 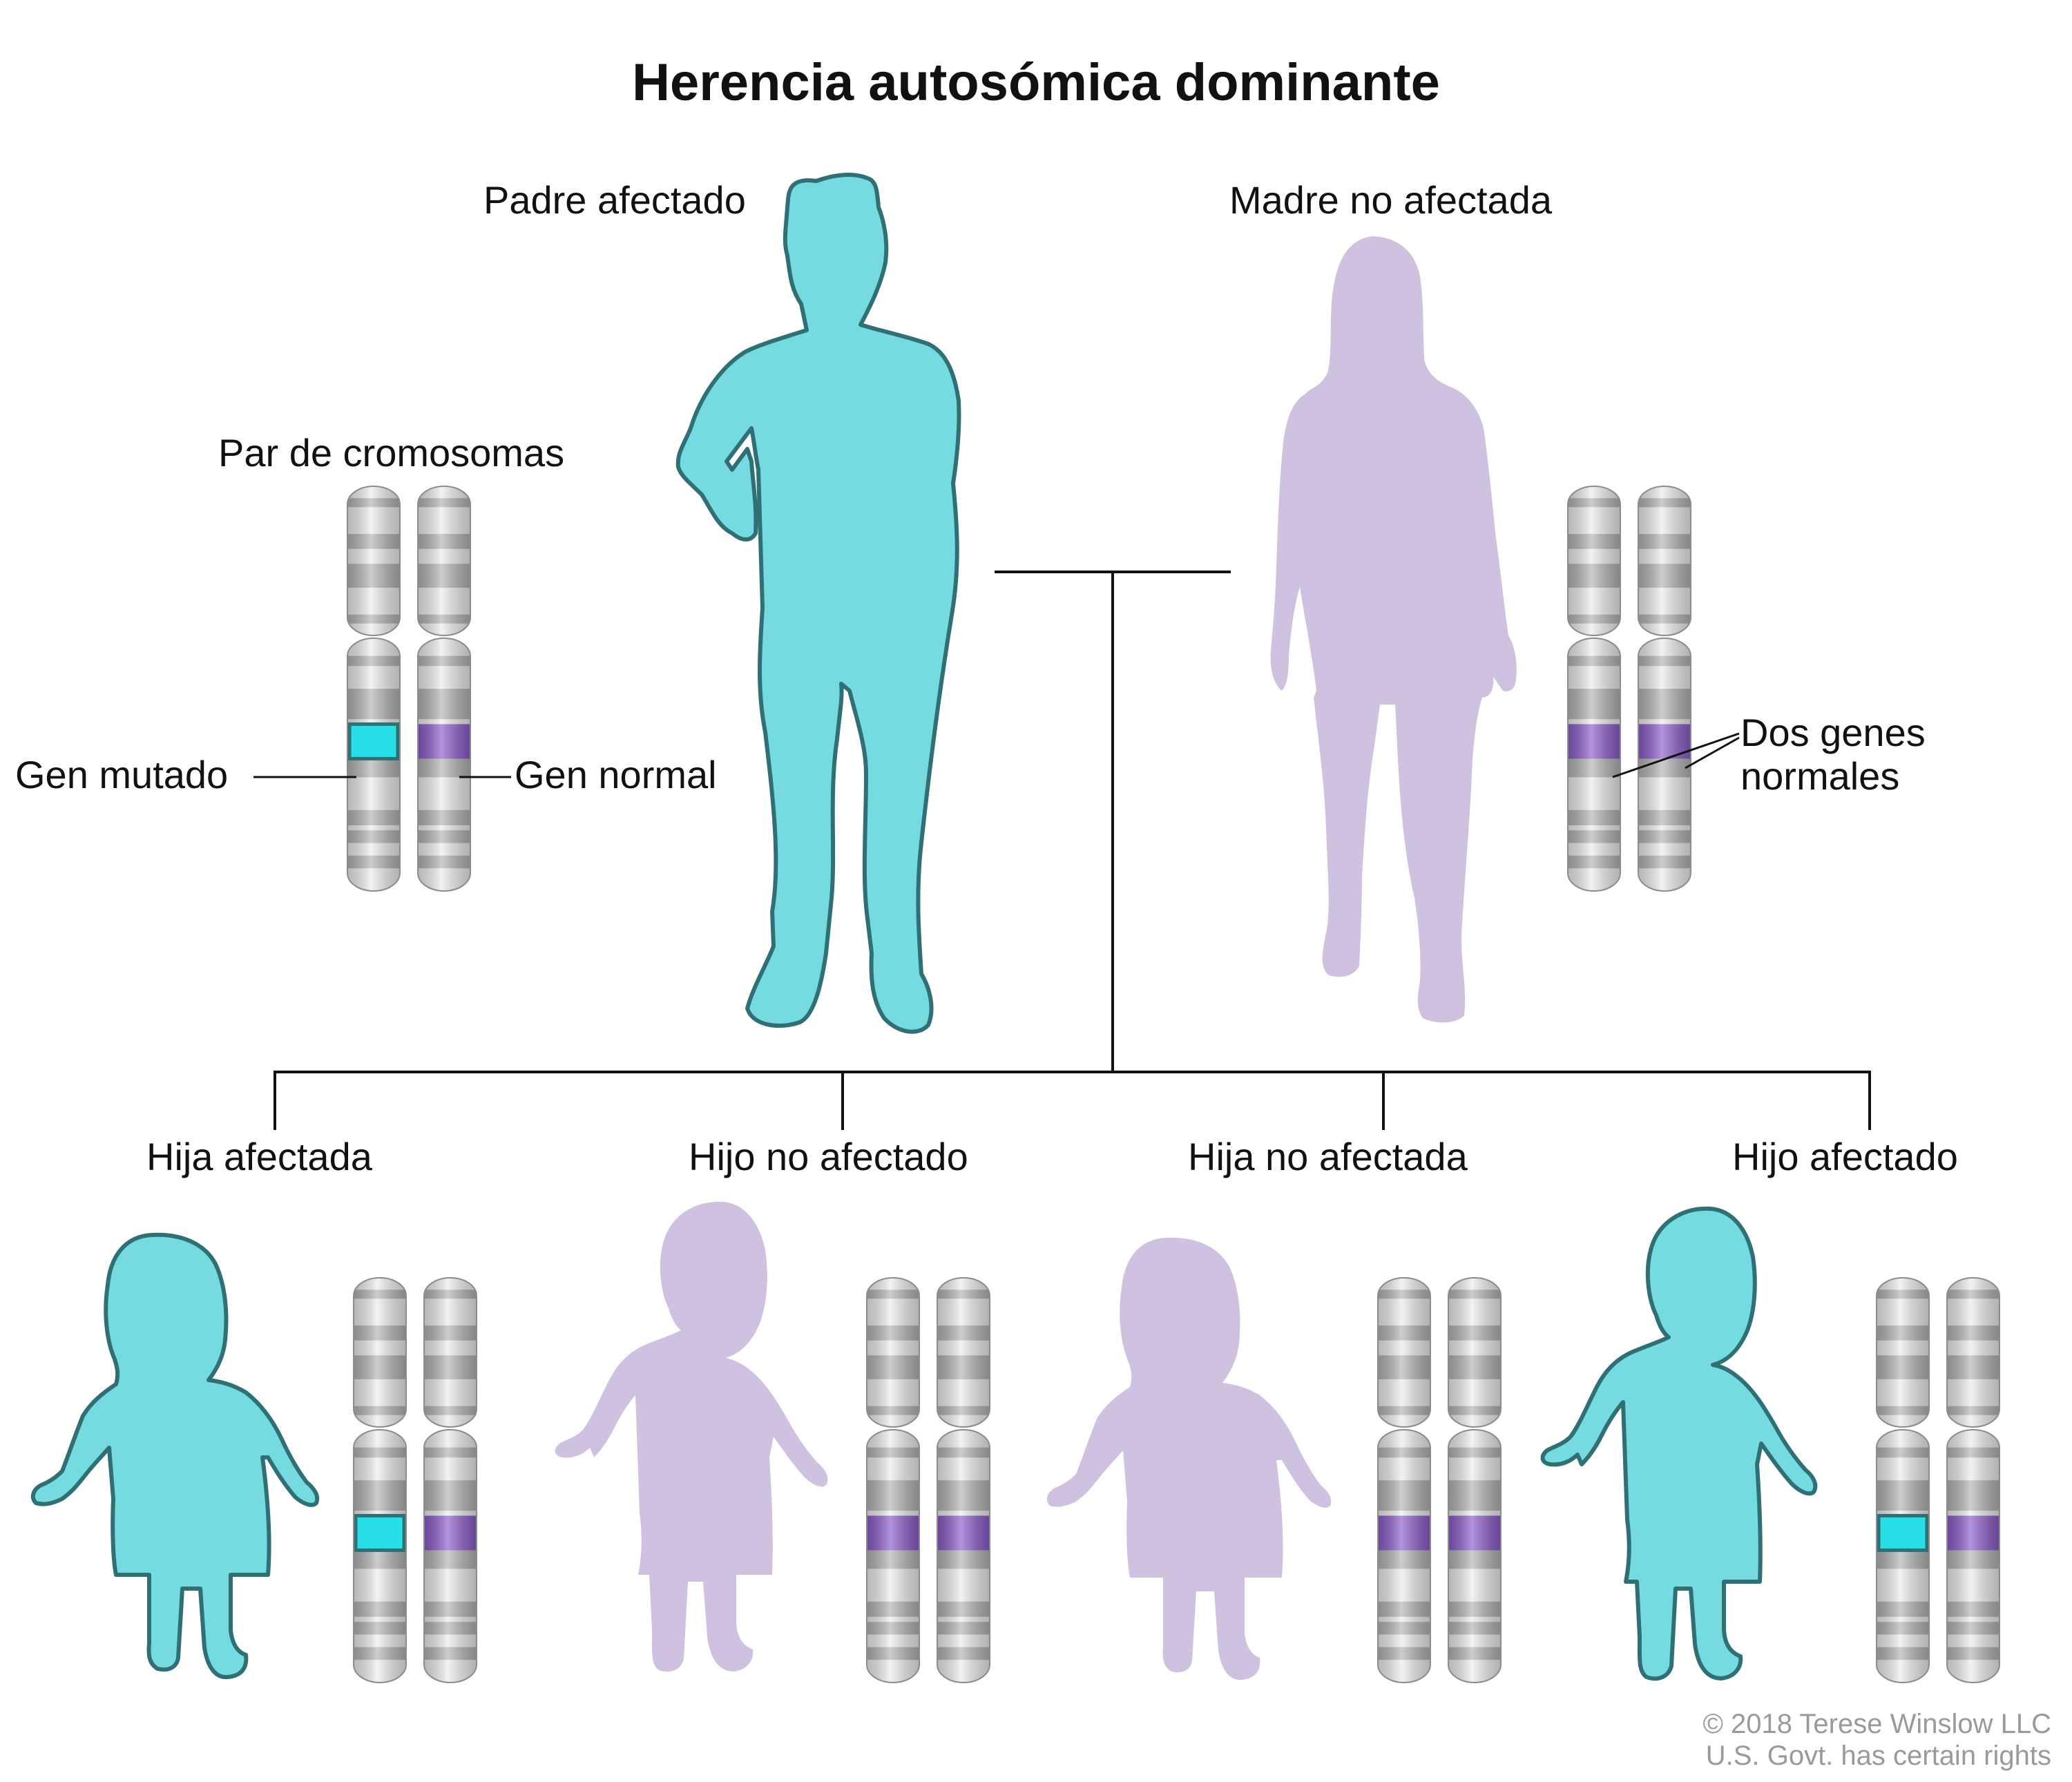 What do you see at coordinates (175, 1456) in the screenshot?
I see `child-1-silhouette` at bounding box center [175, 1456].